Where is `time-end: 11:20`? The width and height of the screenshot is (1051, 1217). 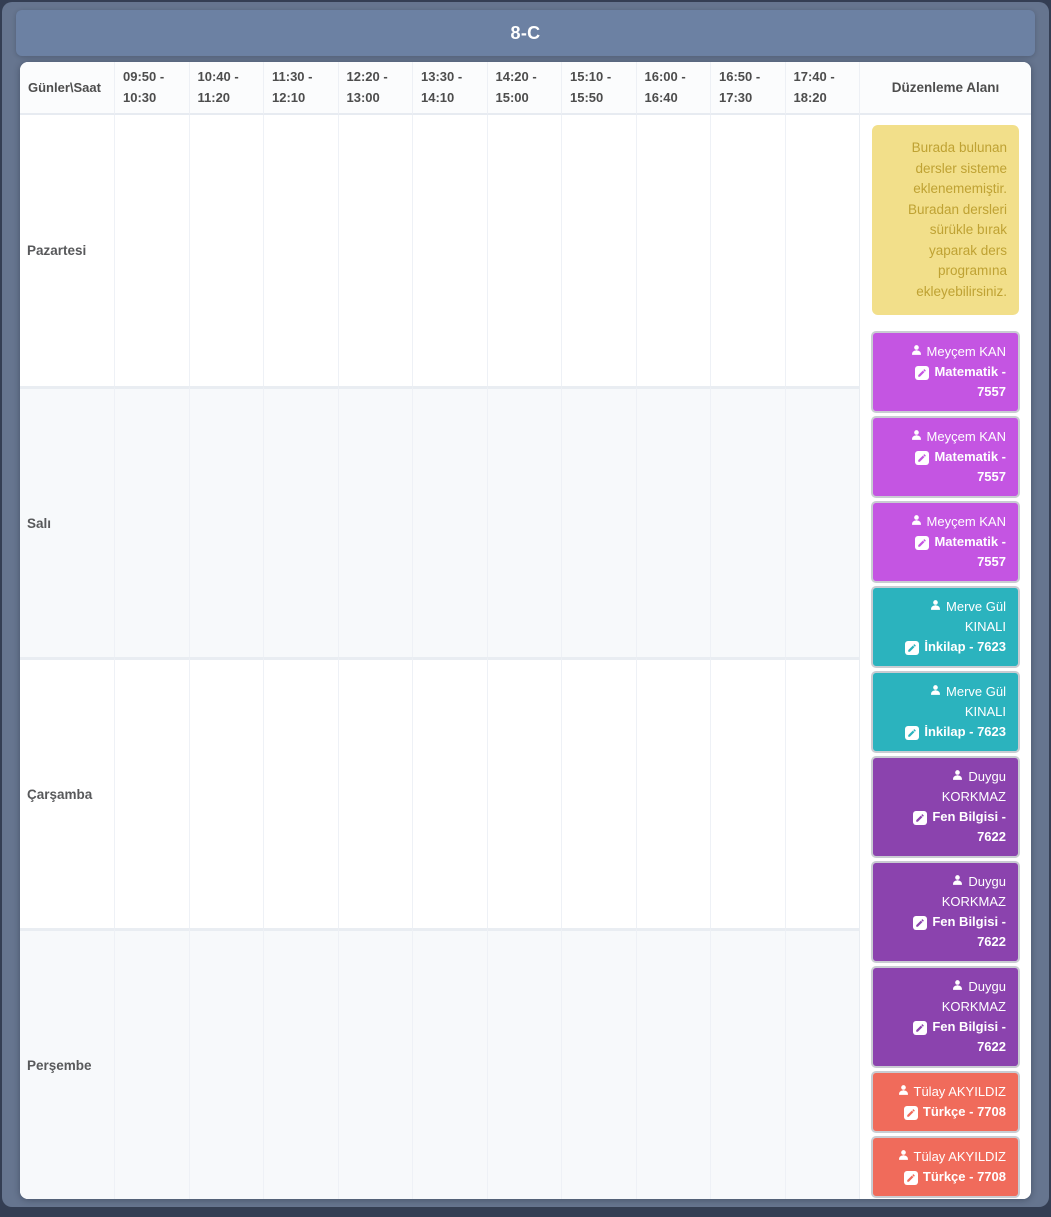
time-end: 11:20 is located at coordinates (214, 97).